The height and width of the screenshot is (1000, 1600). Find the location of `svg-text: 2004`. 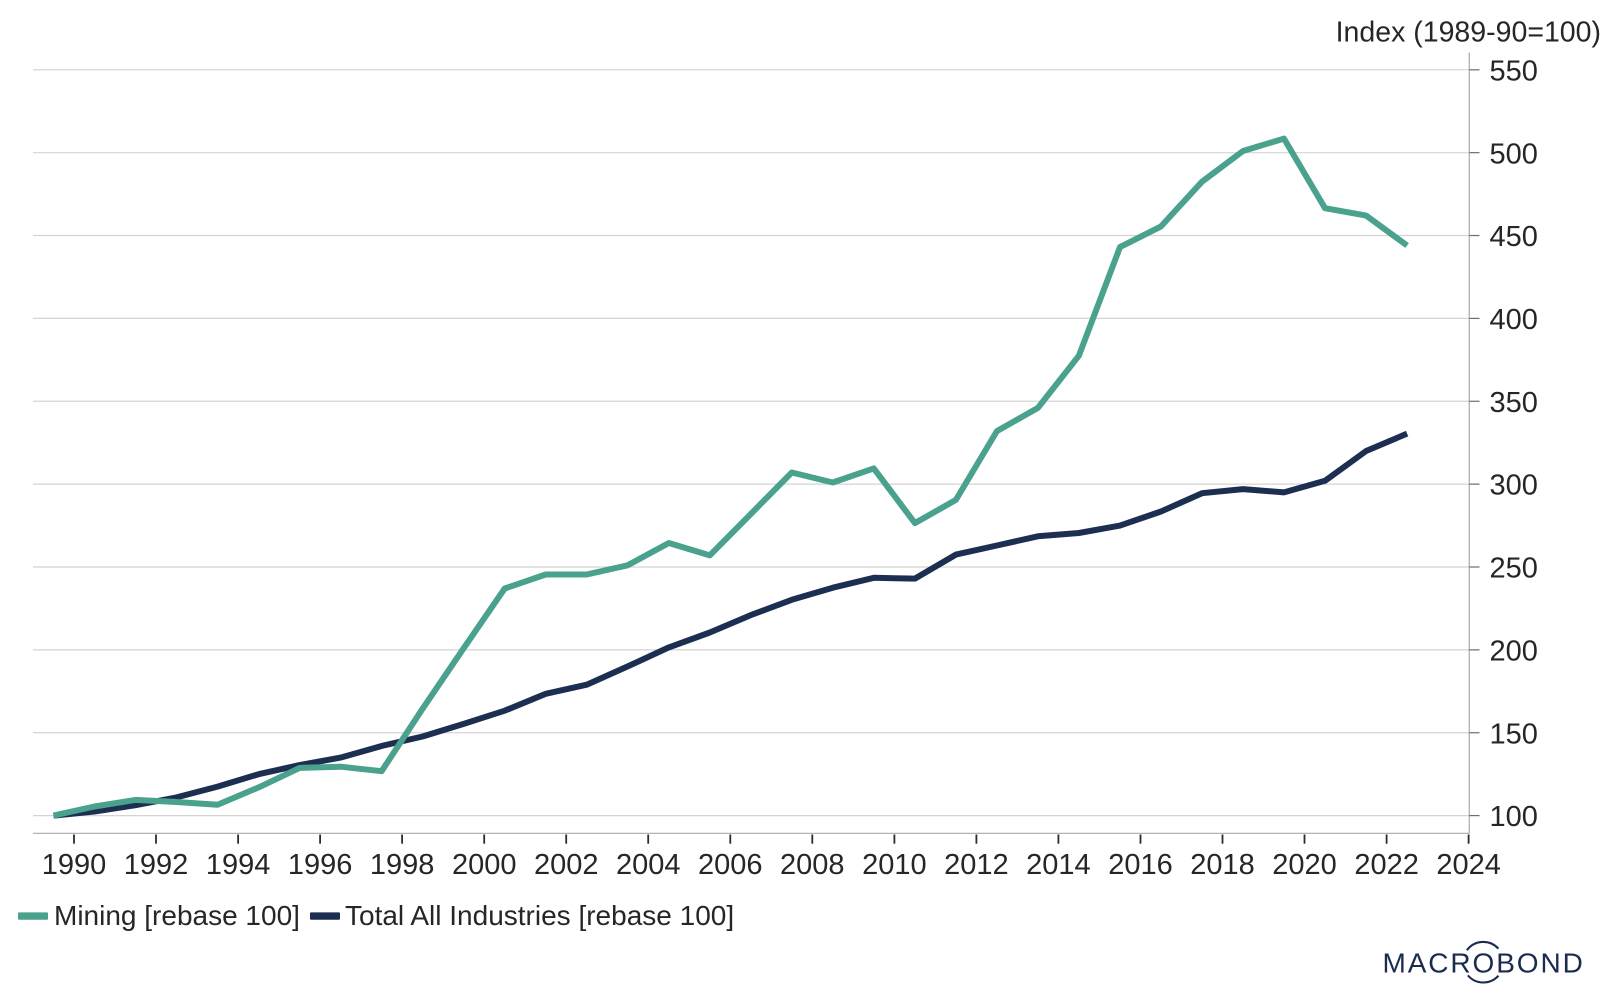

svg-text: 2004 is located at coordinates (648, 865).